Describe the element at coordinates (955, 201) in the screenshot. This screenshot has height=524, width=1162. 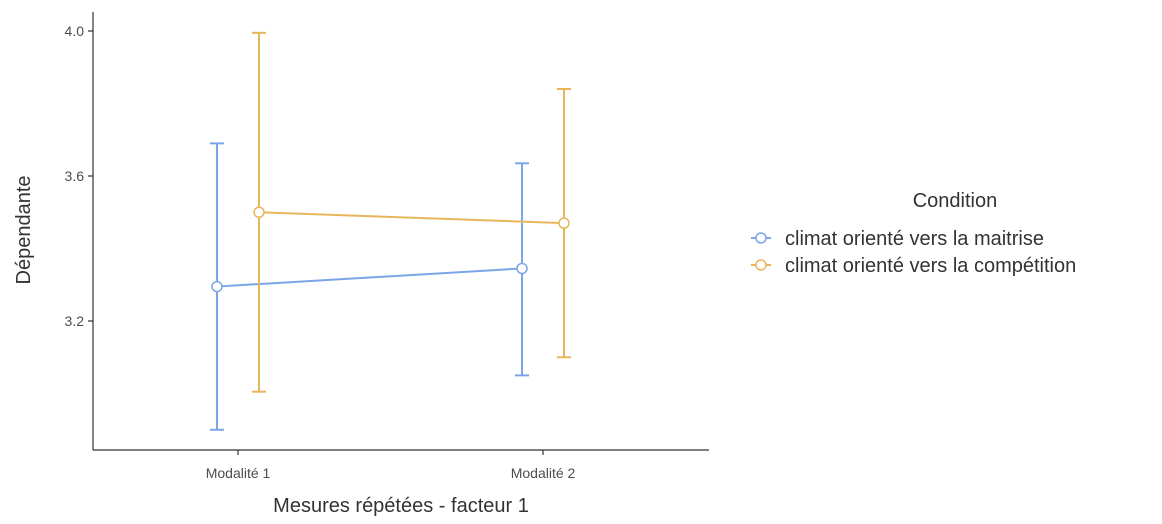
I see `legend-title: Condition` at that location.